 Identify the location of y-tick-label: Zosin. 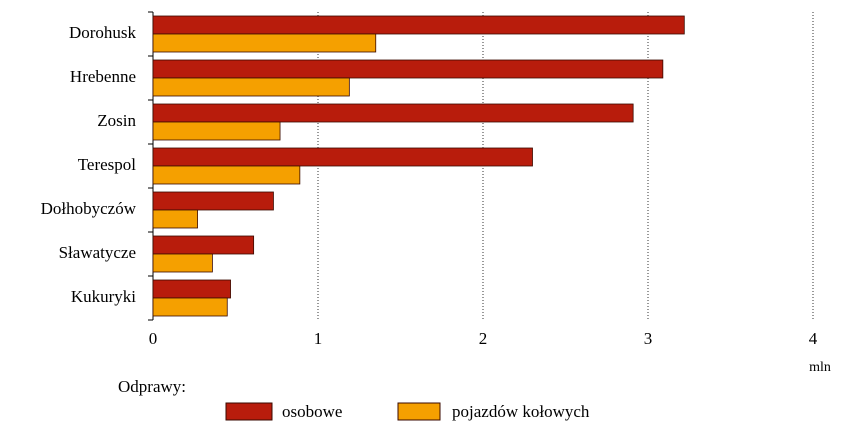
(116, 120).